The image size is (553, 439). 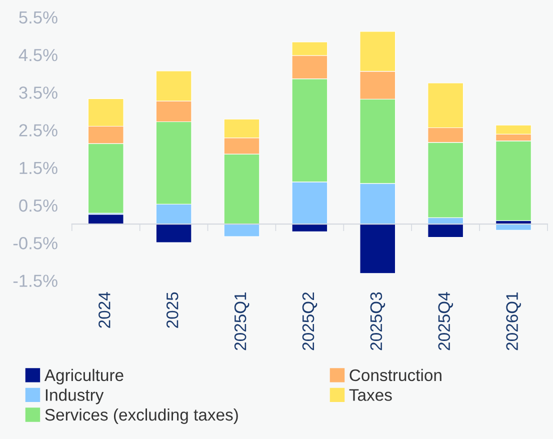 I want to click on x-tick-label: 2025Q4, so click(x=446, y=321).